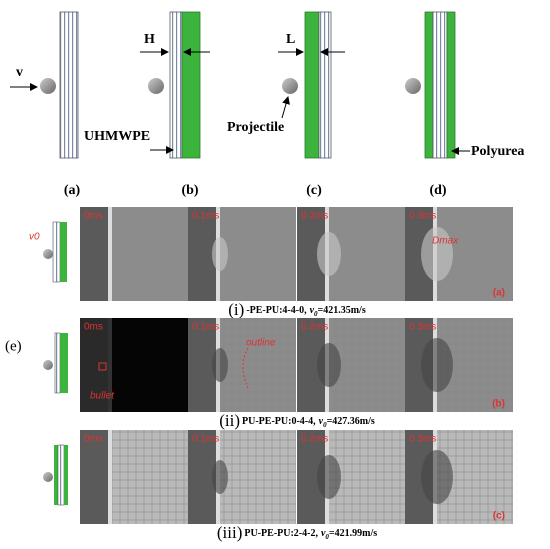 The height and width of the screenshot is (549, 550). I want to click on caption-numeral: (i), so click(236, 309).